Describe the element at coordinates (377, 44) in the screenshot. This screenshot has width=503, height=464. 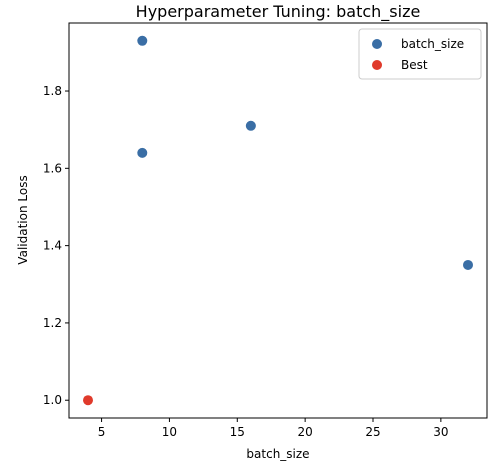
I see `legend-marker-batch-size` at that location.